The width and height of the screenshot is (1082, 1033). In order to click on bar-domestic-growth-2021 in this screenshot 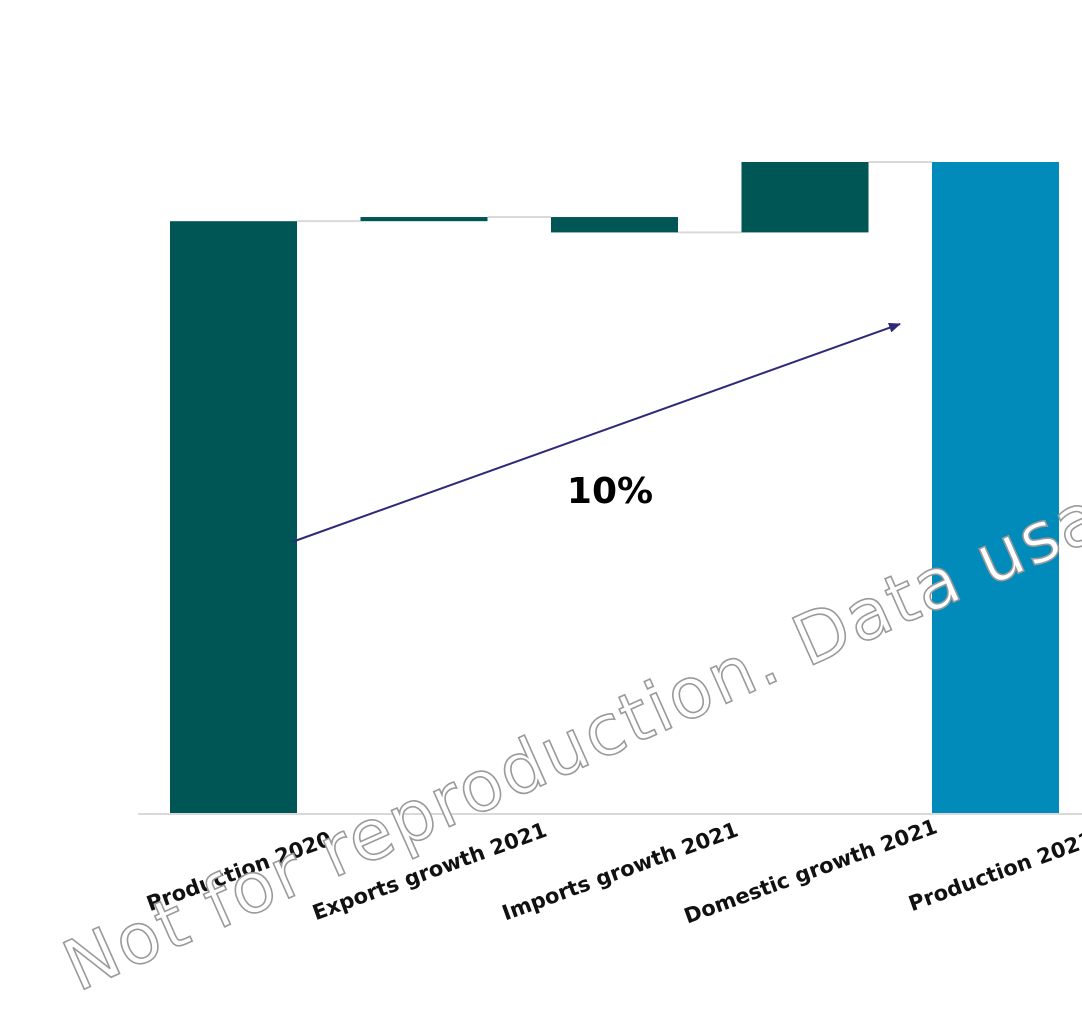, I will do `click(805, 197)`.